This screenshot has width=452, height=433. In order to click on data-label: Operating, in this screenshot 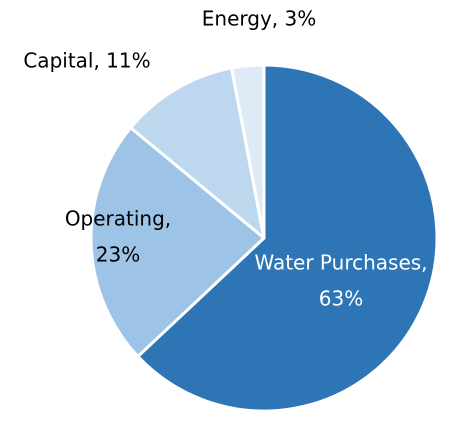, I will do `click(118, 219)`.